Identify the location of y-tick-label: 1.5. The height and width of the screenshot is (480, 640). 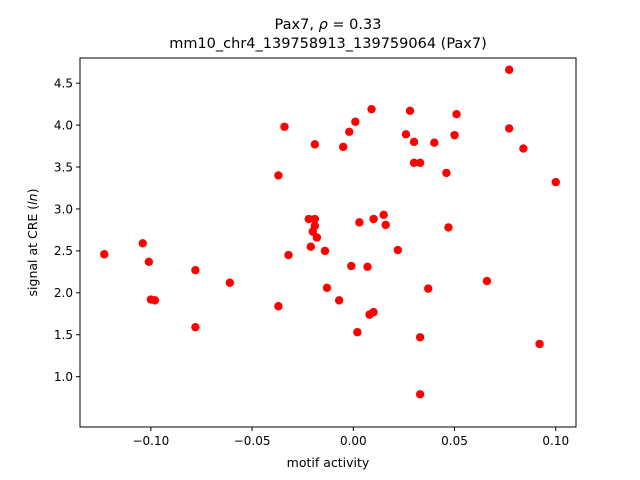
(63, 335).